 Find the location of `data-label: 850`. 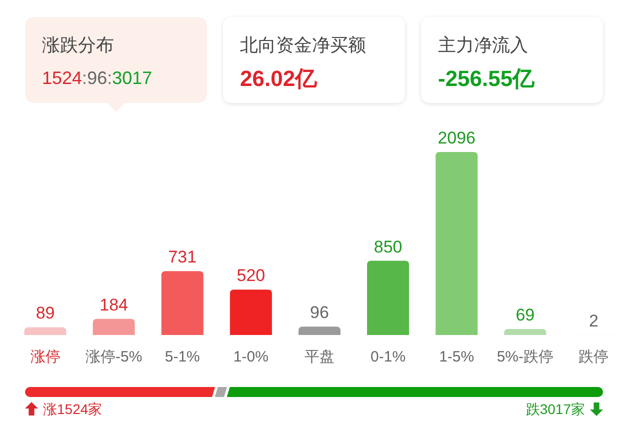

data-label: 850 is located at coordinates (388, 246).